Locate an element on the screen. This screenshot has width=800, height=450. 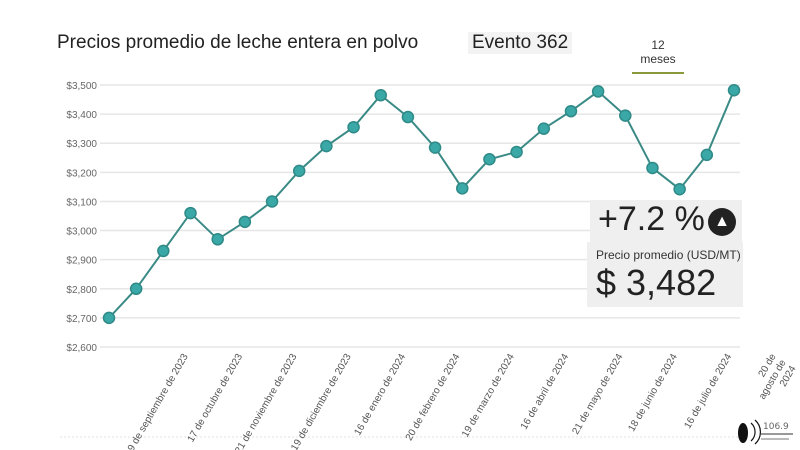
x-tick-label: 21 de mayo de 2024 is located at coordinates (597, 394).